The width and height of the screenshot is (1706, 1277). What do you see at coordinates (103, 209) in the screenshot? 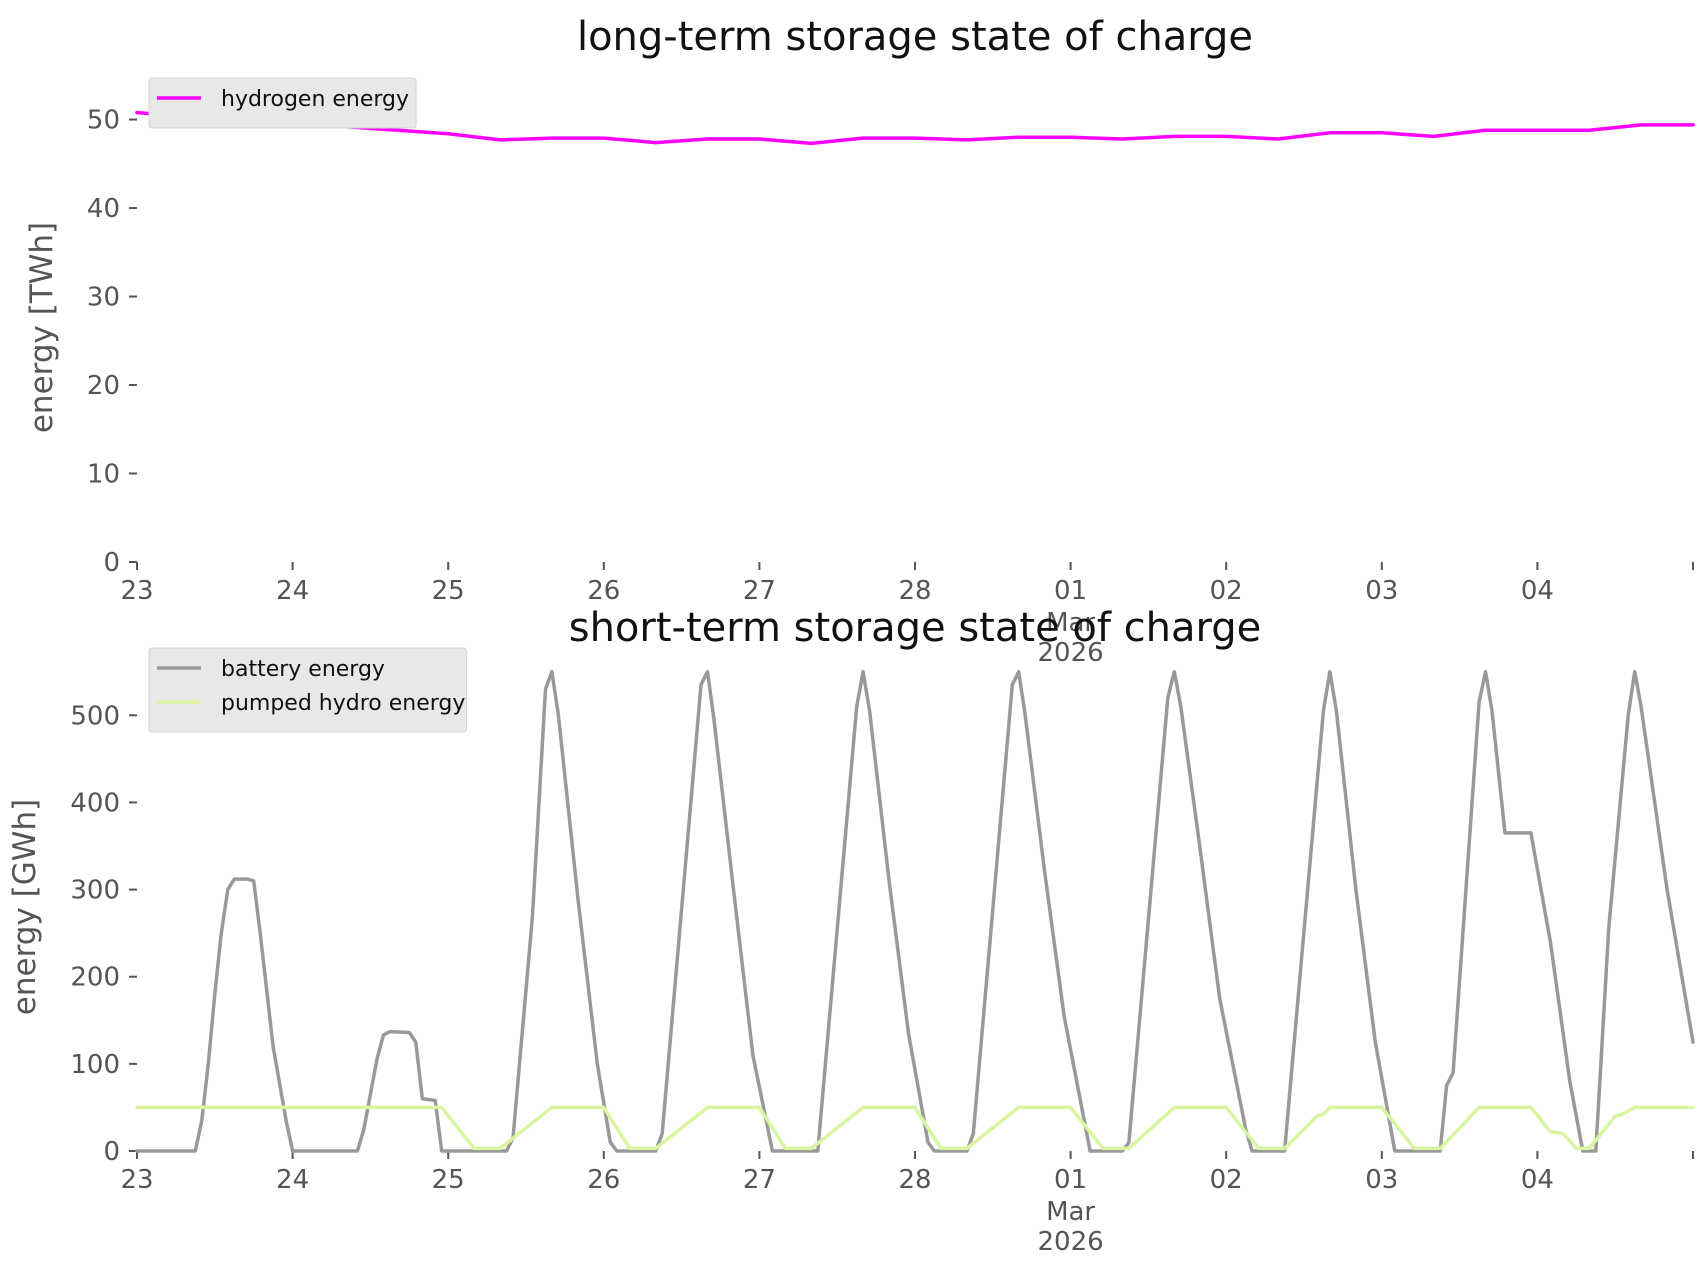
I see `y-tick-label: 40` at bounding box center [103, 209].